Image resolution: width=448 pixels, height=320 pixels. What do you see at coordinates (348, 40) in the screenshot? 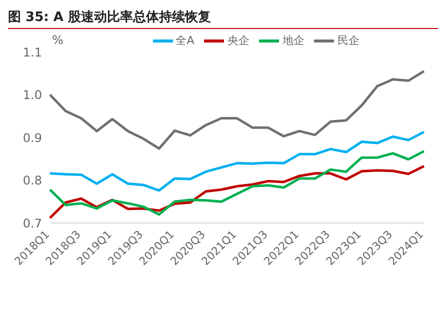
I see `legend-label: 民企` at bounding box center [348, 40].